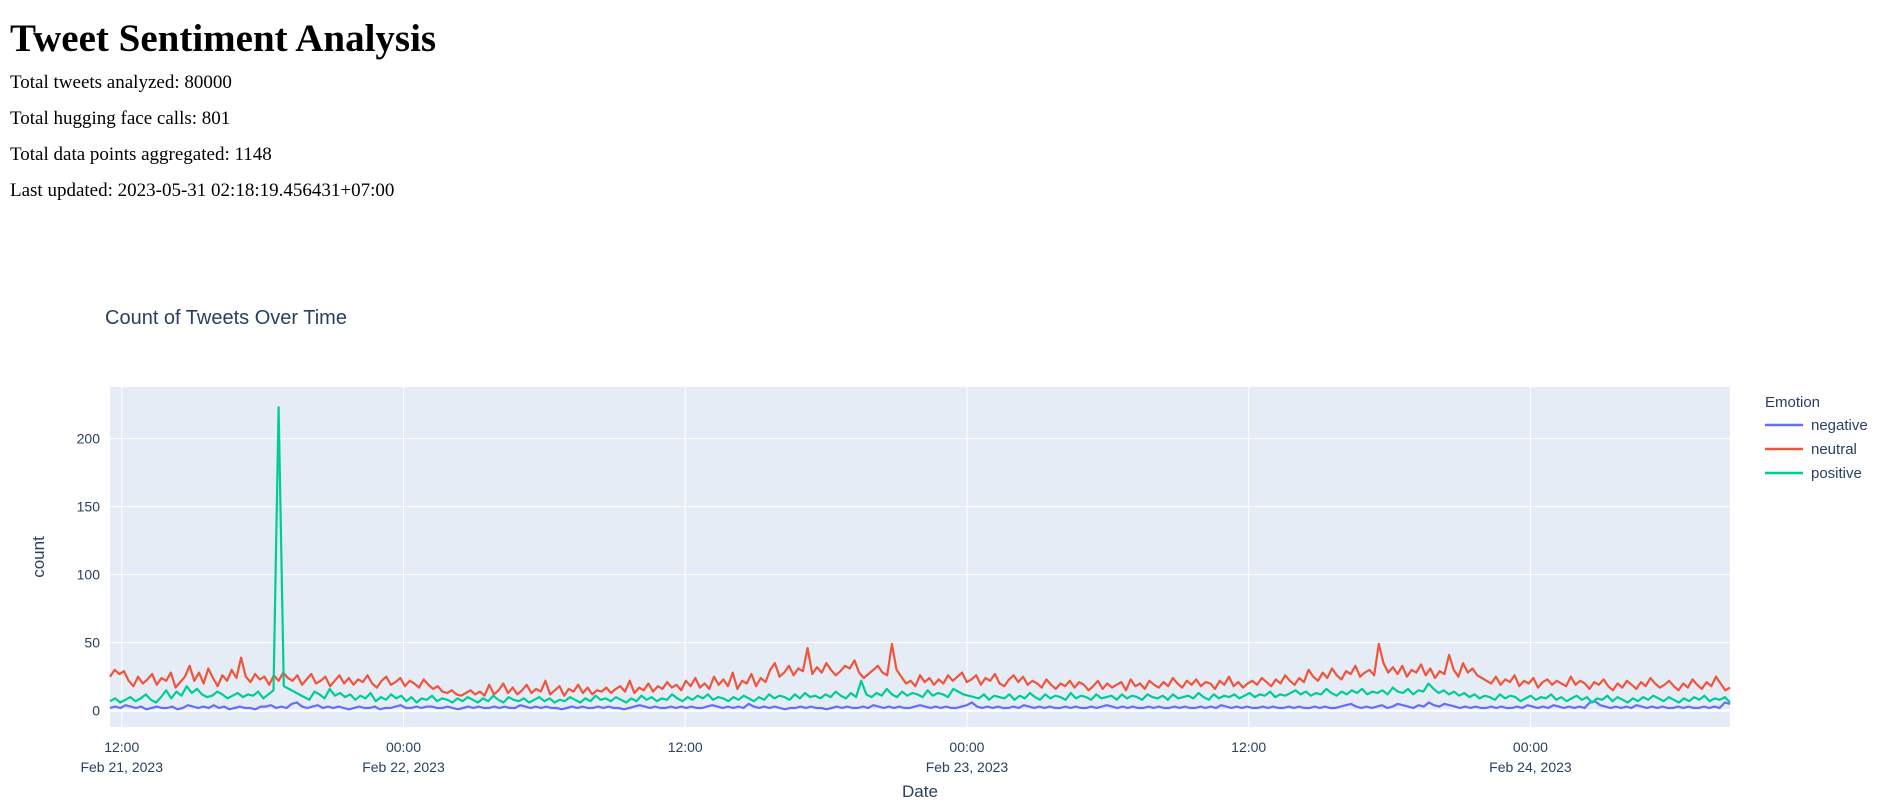 Image resolution: width=1895 pixels, height=803 pixels. Describe the element at coordinates (1836, 473) in the screenshot. I see `legend-label-positive: positive` at that location.